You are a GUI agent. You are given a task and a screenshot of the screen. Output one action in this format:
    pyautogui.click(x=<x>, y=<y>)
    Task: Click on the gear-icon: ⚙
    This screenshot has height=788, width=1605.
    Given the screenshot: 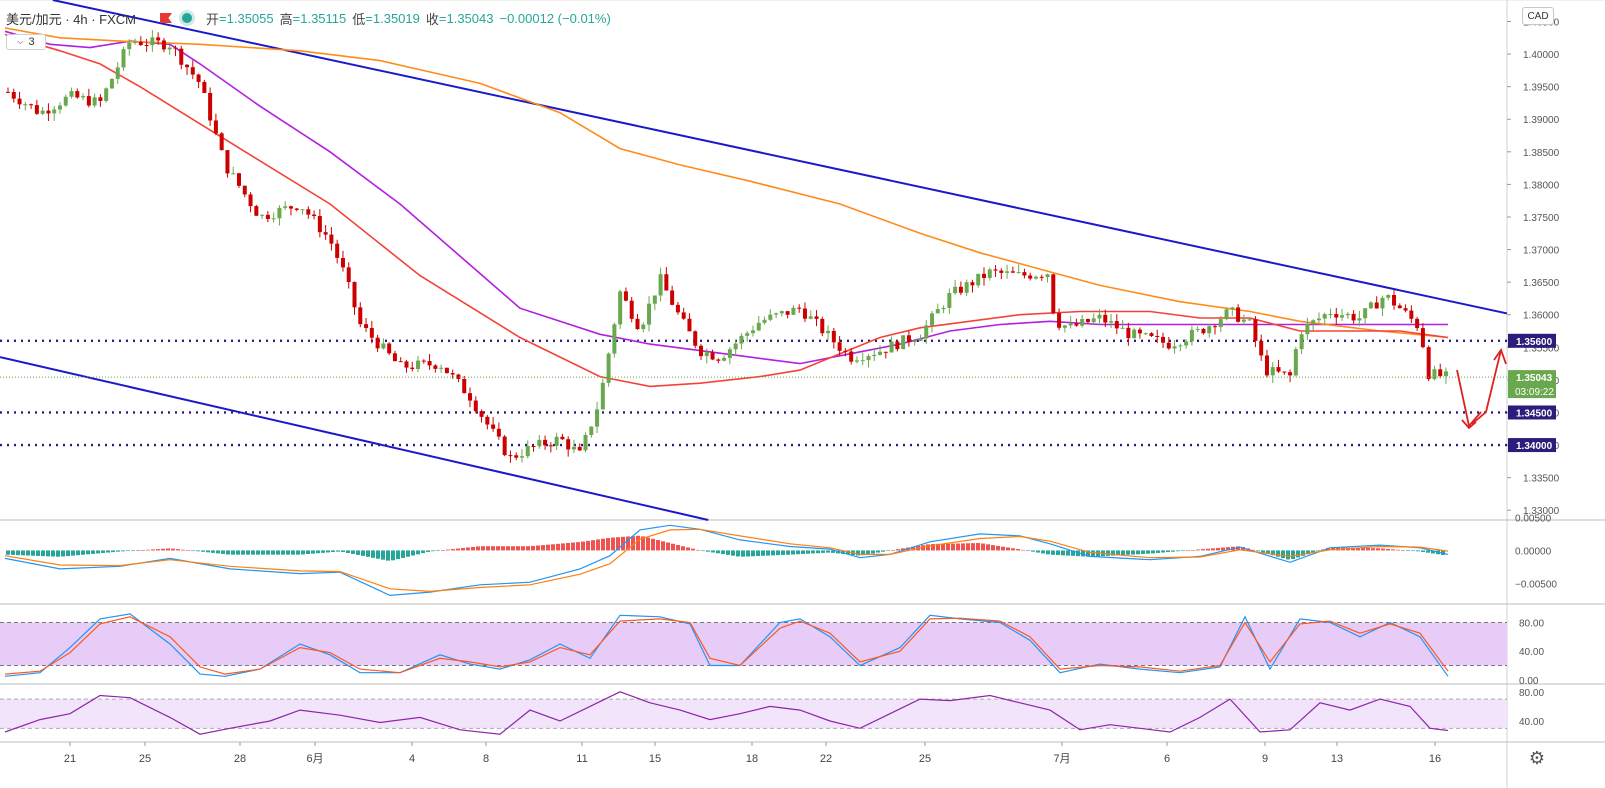 What is the action you would take?
    pyautogui.click(x=1537, y=757)
    